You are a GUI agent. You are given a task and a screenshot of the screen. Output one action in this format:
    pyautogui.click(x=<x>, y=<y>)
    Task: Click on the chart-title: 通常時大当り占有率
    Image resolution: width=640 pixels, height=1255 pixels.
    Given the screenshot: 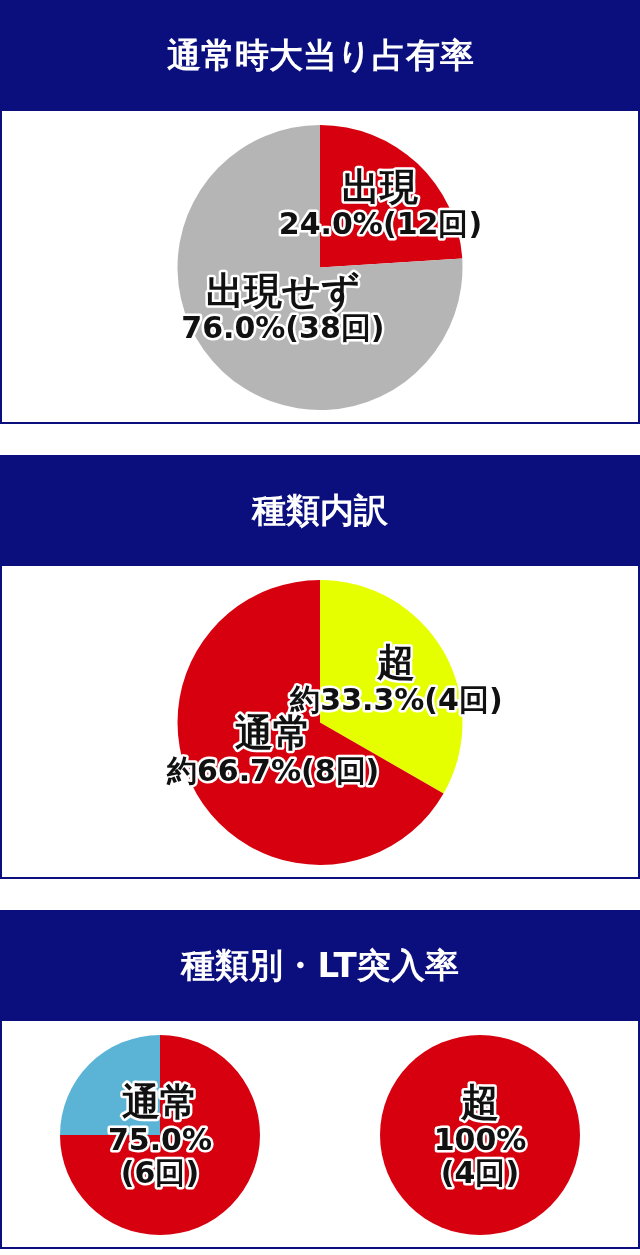 What is the action you would take?
    pyautogui.click(x=320, y=55)
    